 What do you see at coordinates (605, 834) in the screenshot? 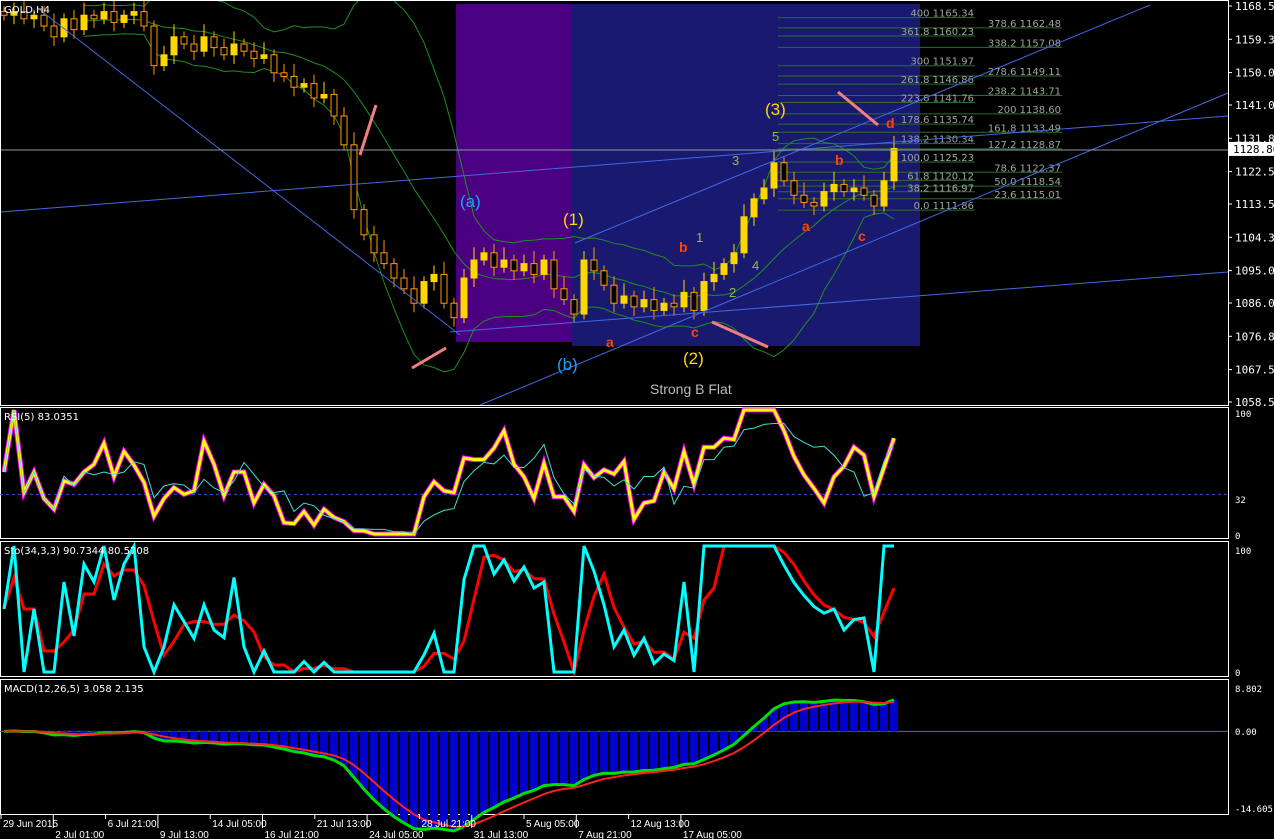
I see `time-tick-label: 7 Aug 21:00` at bounding box center [605, 834].